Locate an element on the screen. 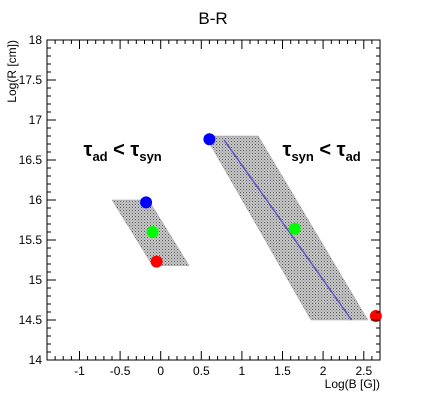  chart-title: B-R is located at coordinates (212, 18).